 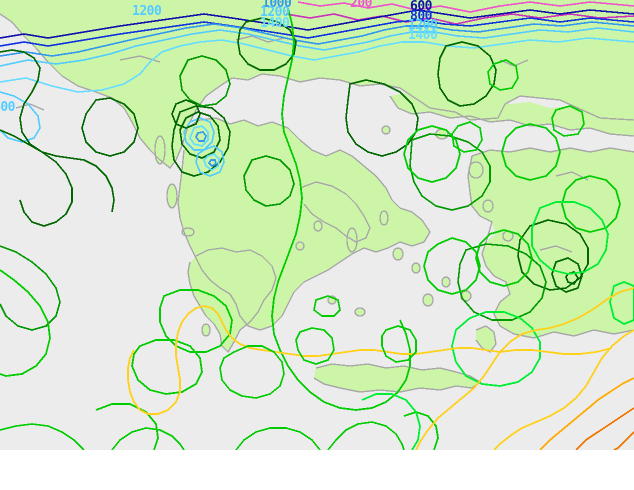 What do you see at coordinates (30, 288) in the screenshot?
I see `contour-1800-sw` at bounding box center [30, 288].